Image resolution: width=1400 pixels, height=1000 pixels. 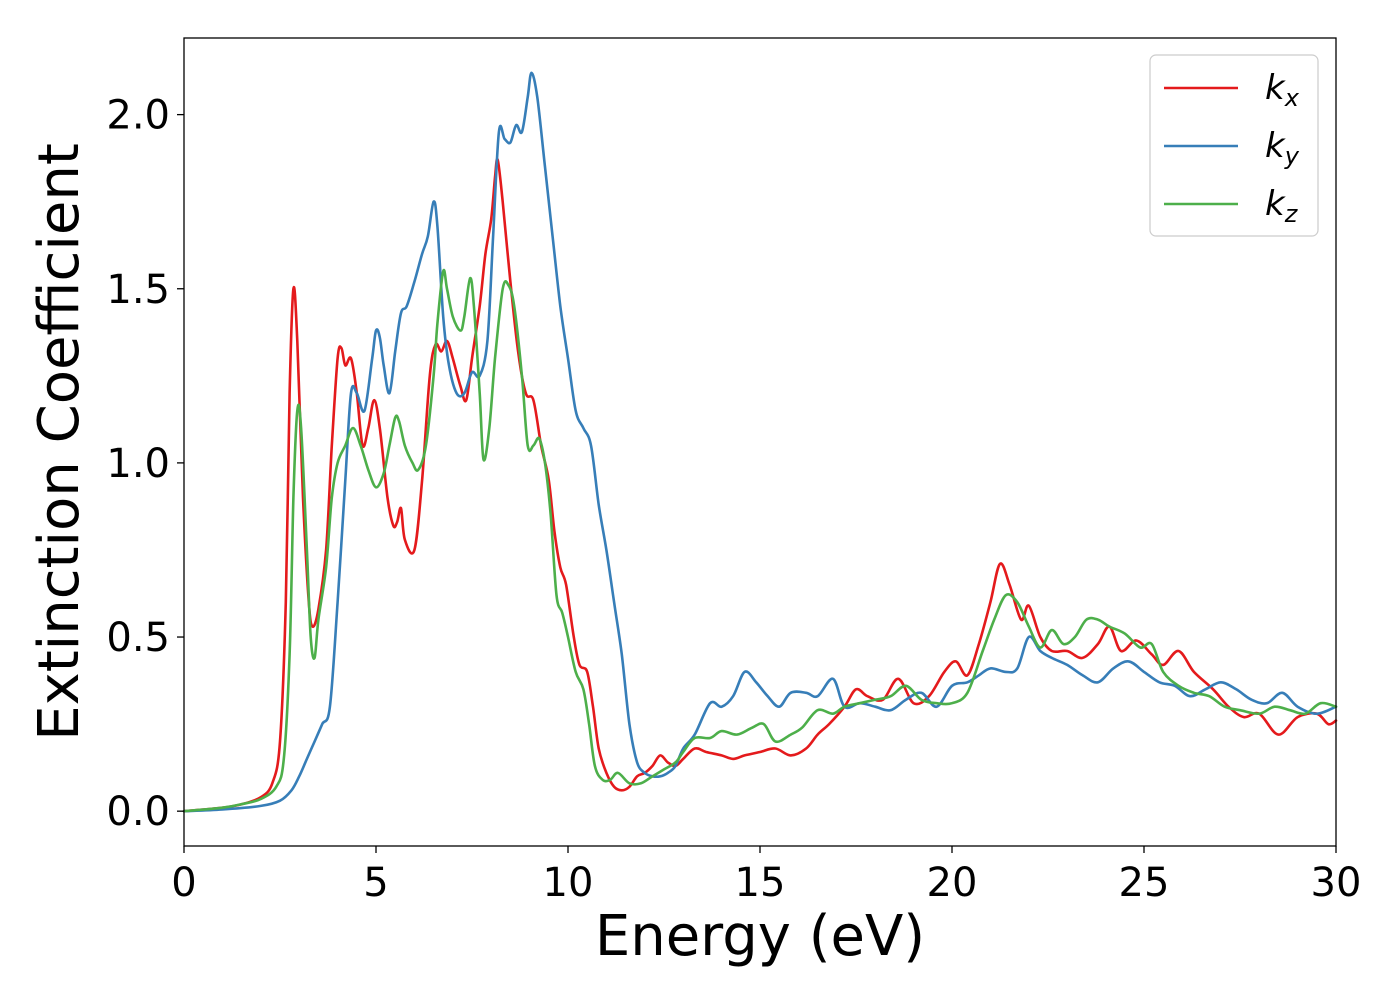 What do you see at coordinates (952, 883) in the screenshot?
I see `x-tick-label: 20` at bounding box center [952, 883].